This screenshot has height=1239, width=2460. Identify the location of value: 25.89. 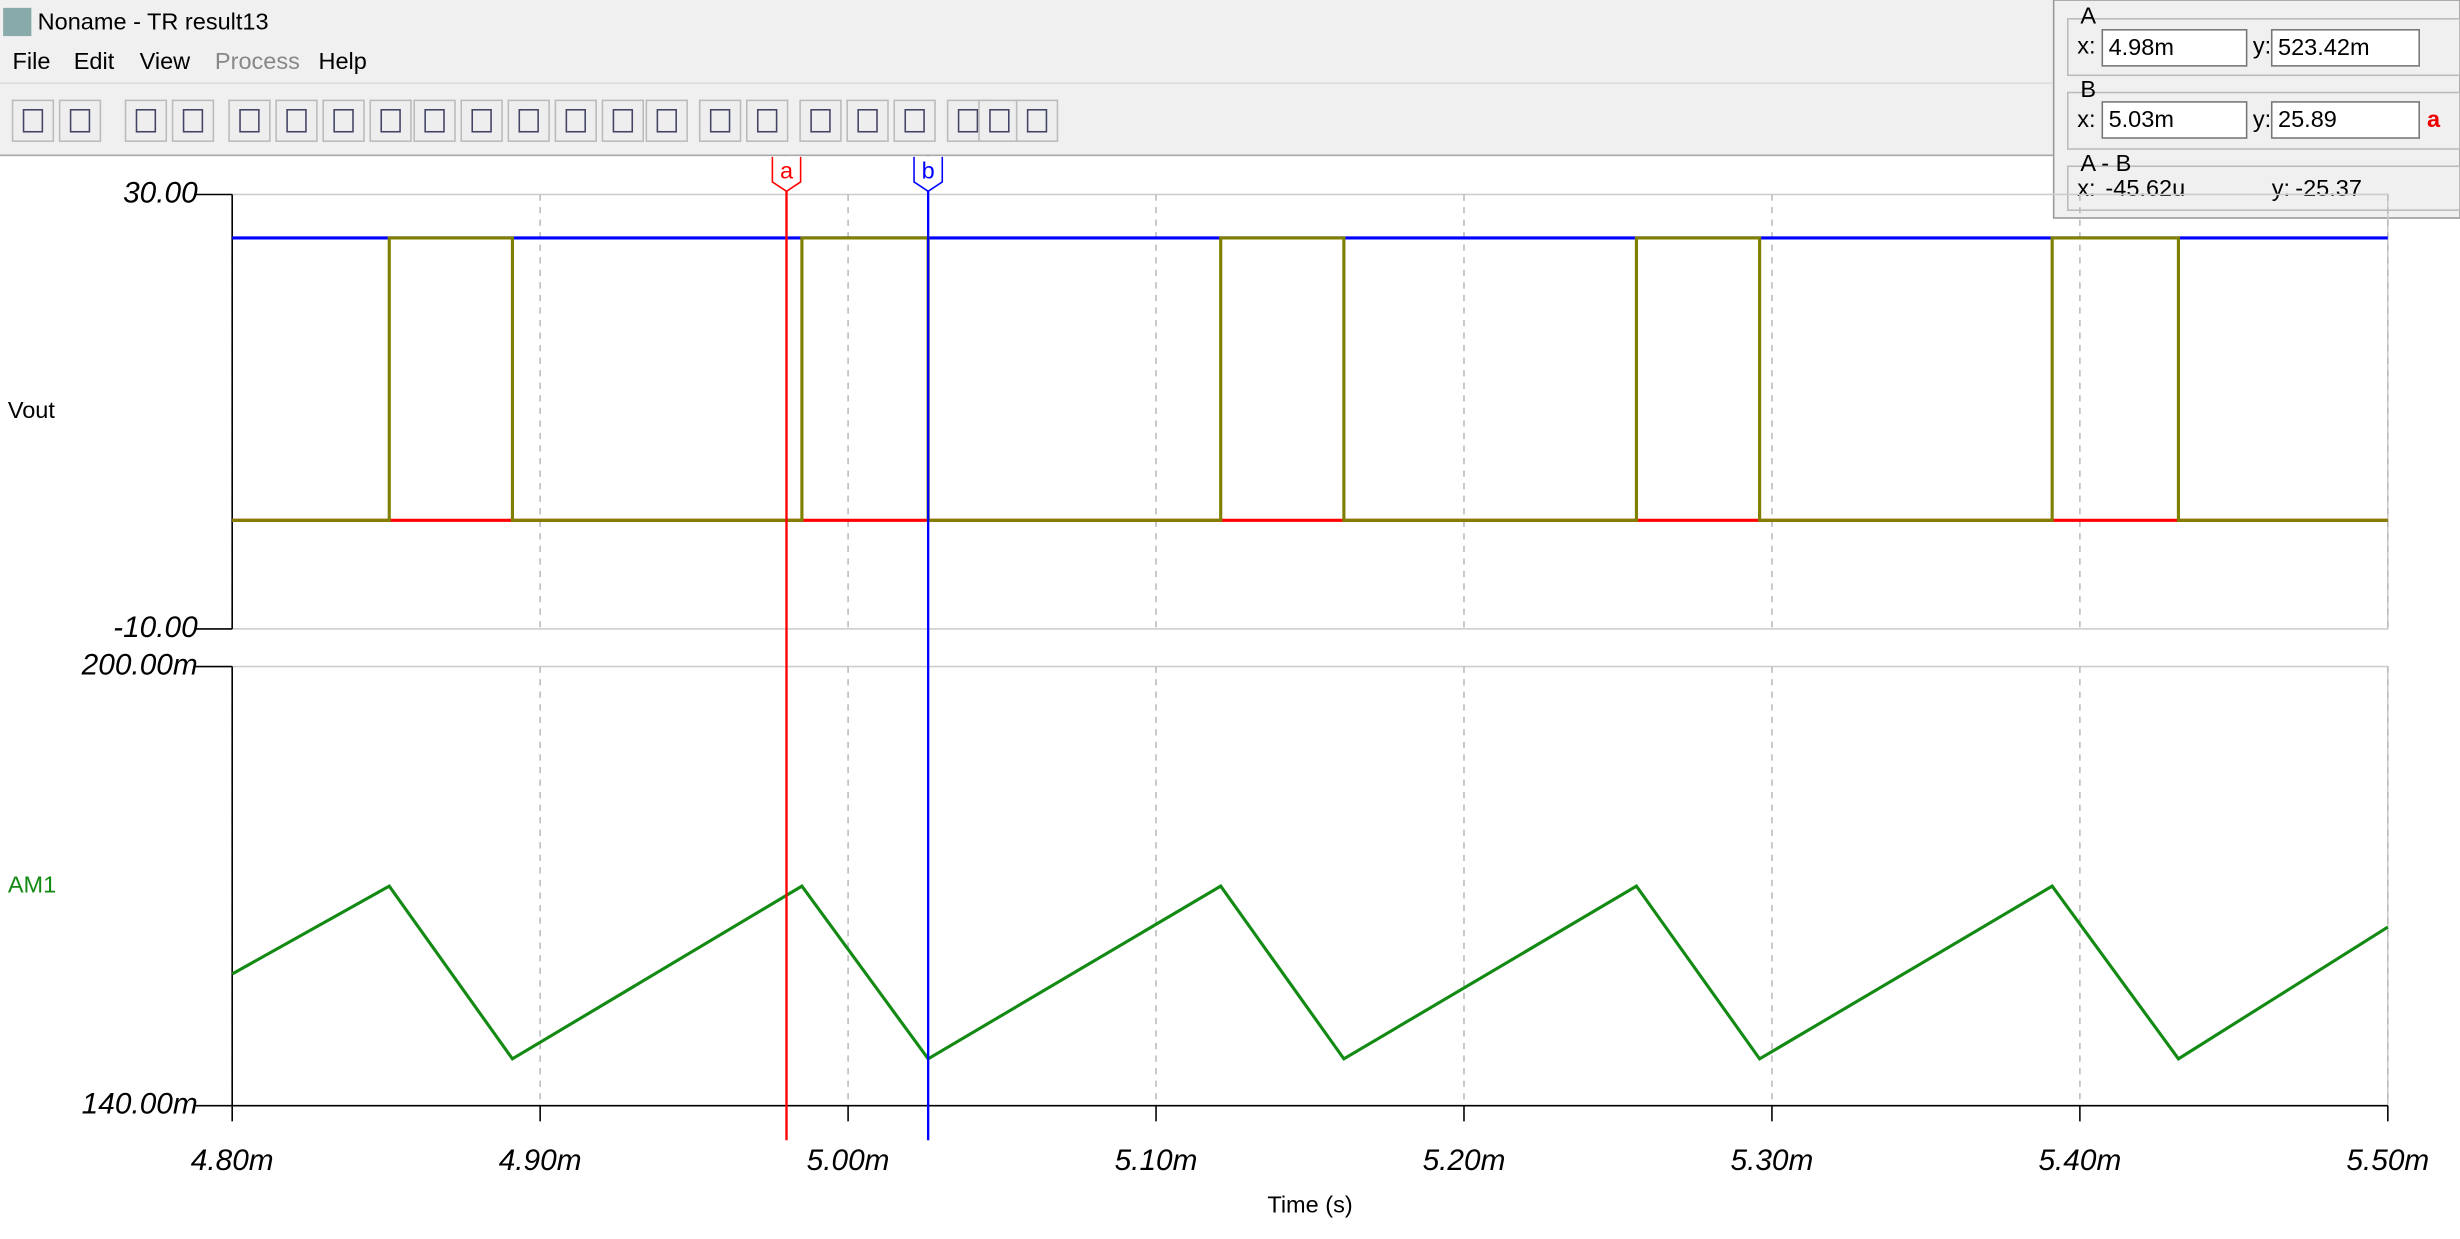
(2307, 119).